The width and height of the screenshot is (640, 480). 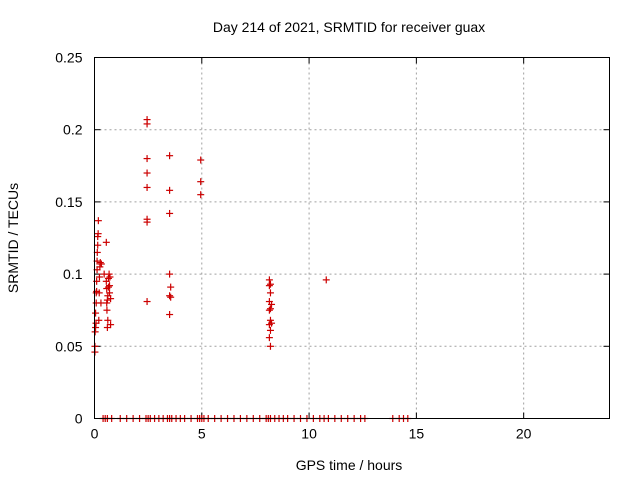 I want to click on x-tick-label: 5, so click(x=202, y=434).